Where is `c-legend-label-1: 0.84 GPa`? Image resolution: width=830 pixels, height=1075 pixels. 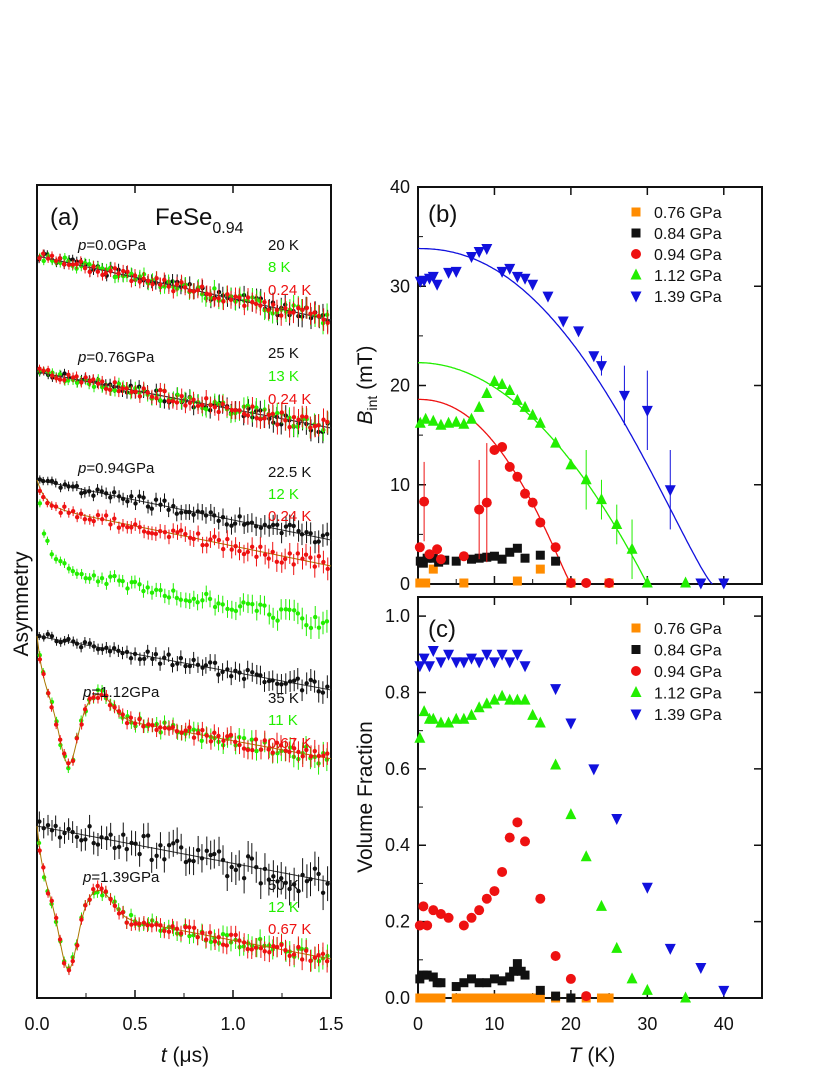
c-legend-label-1: 0.84 GPa is located at coordinates (688, 651).